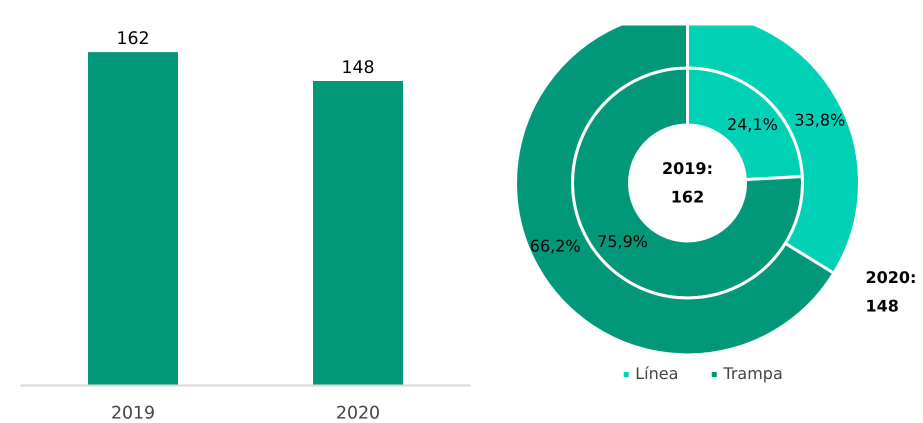 The width and height of the screenshot is (923, 423). Describe the element at coordinates (656, 373) in the screenshot. I see `legend-label: Línea` at that location.